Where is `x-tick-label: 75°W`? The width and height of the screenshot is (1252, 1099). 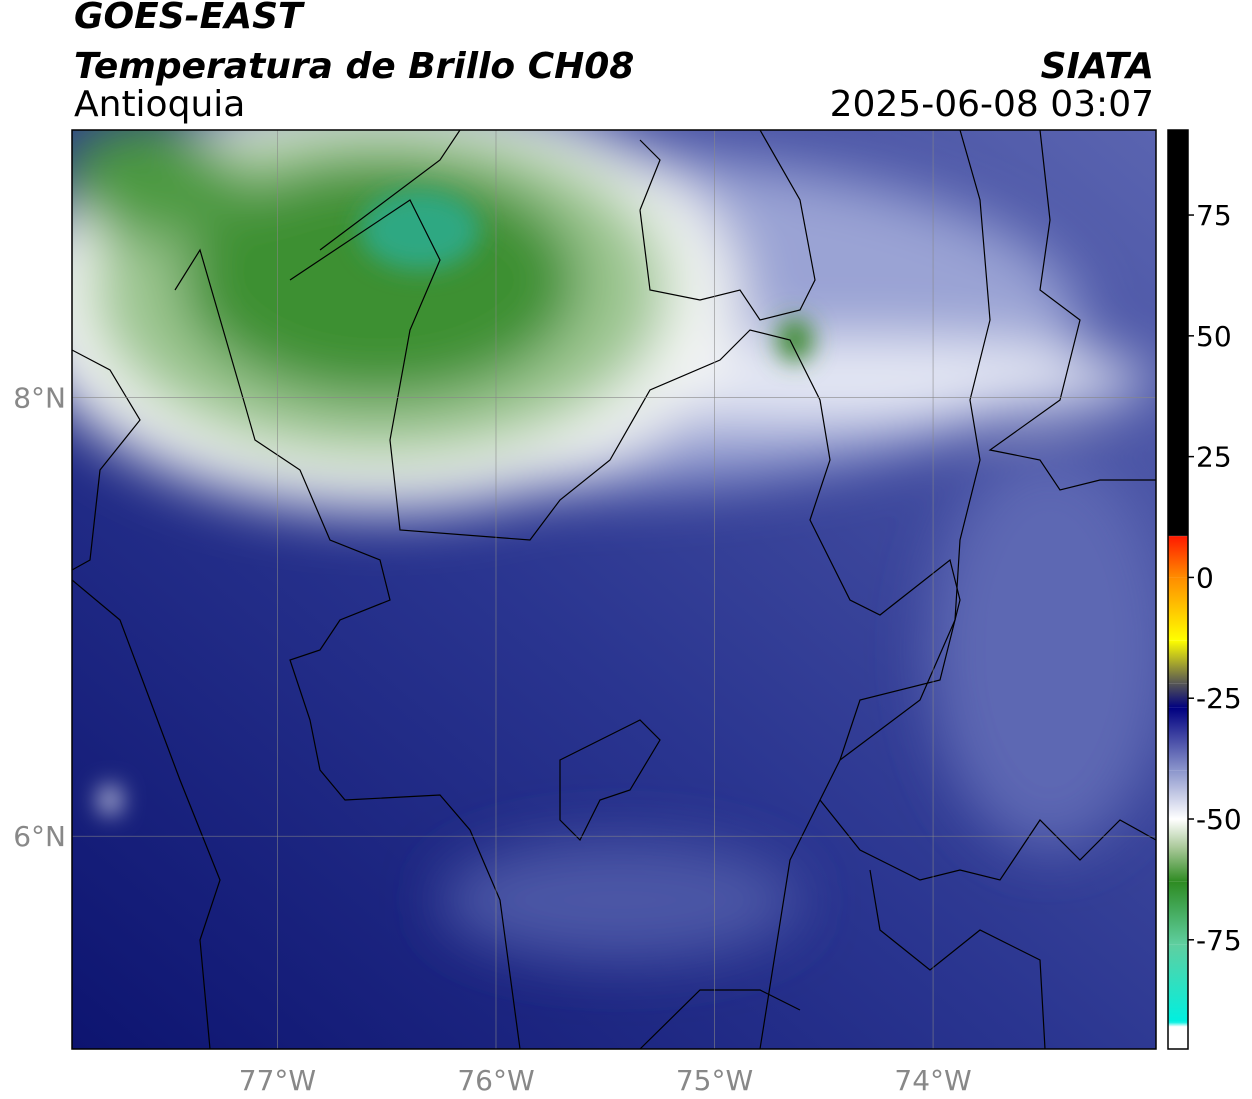
x-tick-label: 75°W is located at coordinates (714, 1080).